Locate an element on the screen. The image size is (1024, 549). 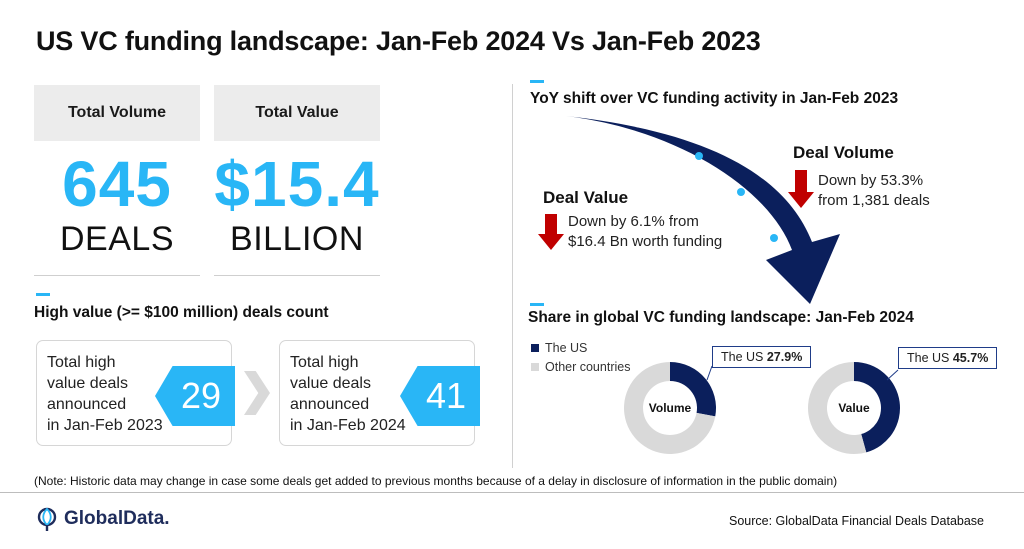
donut-volume: Volume is located at coordinates (670, 408).